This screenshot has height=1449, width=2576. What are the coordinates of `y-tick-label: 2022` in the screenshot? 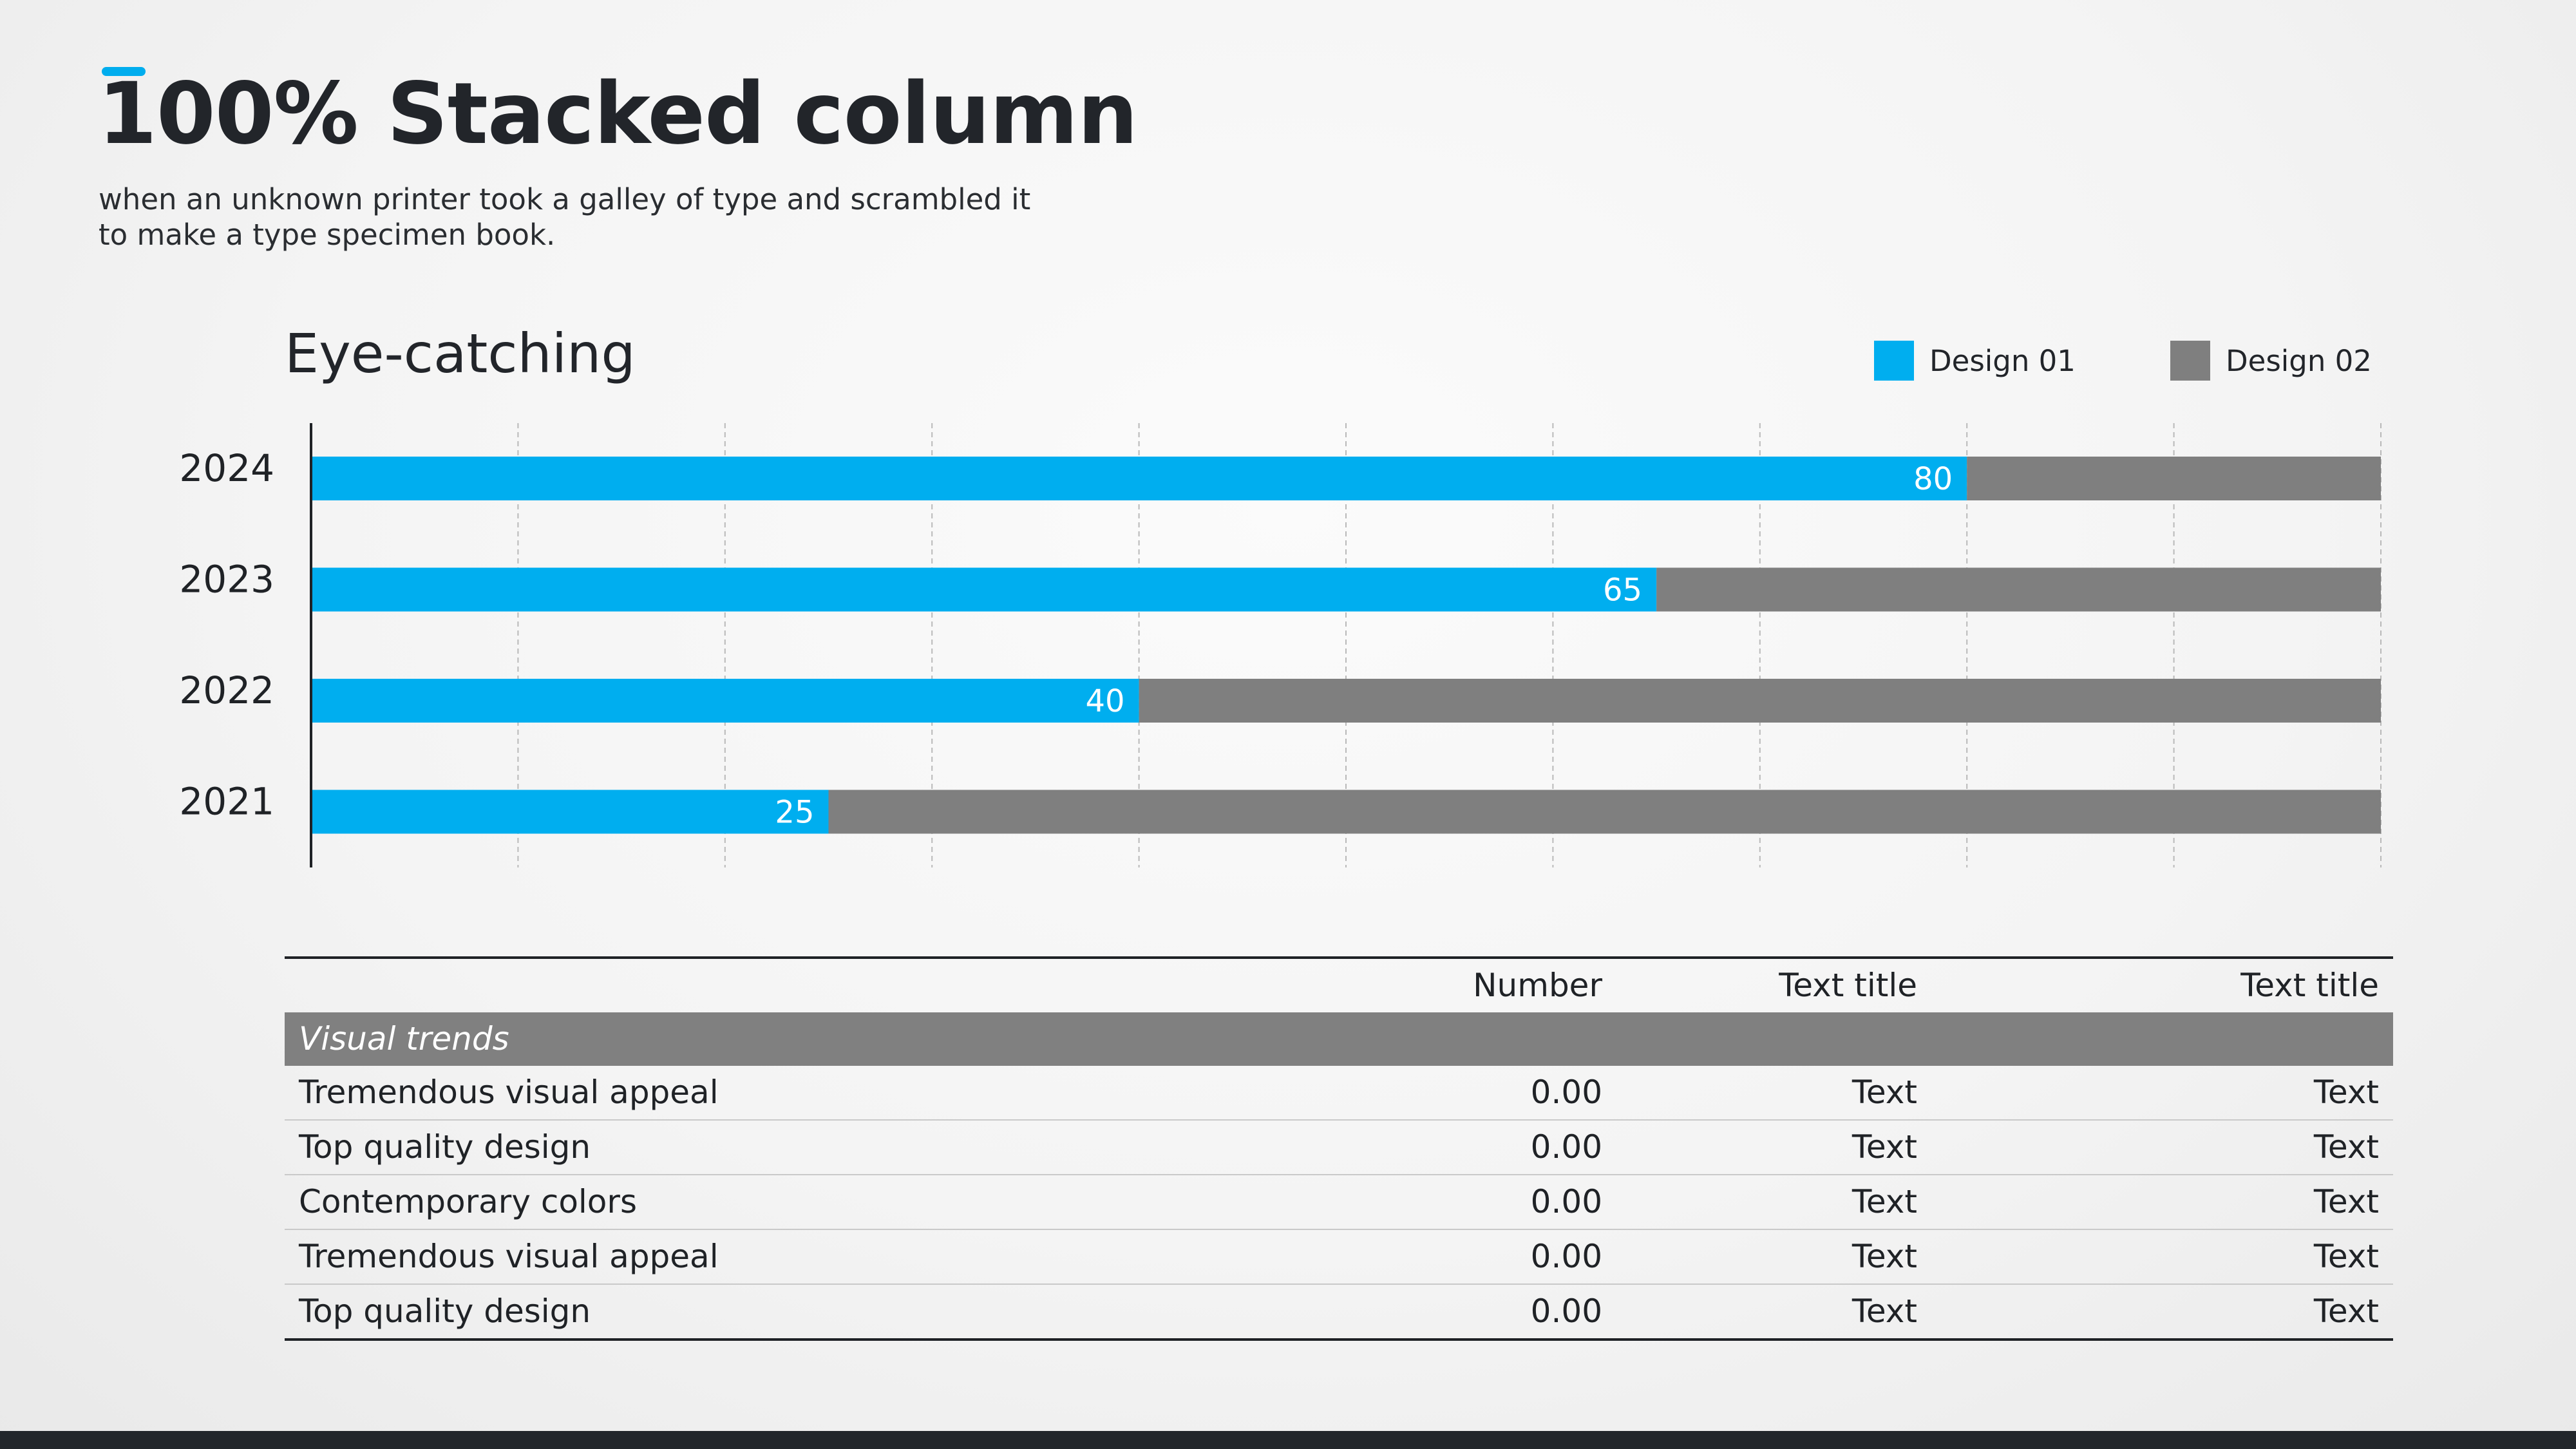 It's located at (226, 690).